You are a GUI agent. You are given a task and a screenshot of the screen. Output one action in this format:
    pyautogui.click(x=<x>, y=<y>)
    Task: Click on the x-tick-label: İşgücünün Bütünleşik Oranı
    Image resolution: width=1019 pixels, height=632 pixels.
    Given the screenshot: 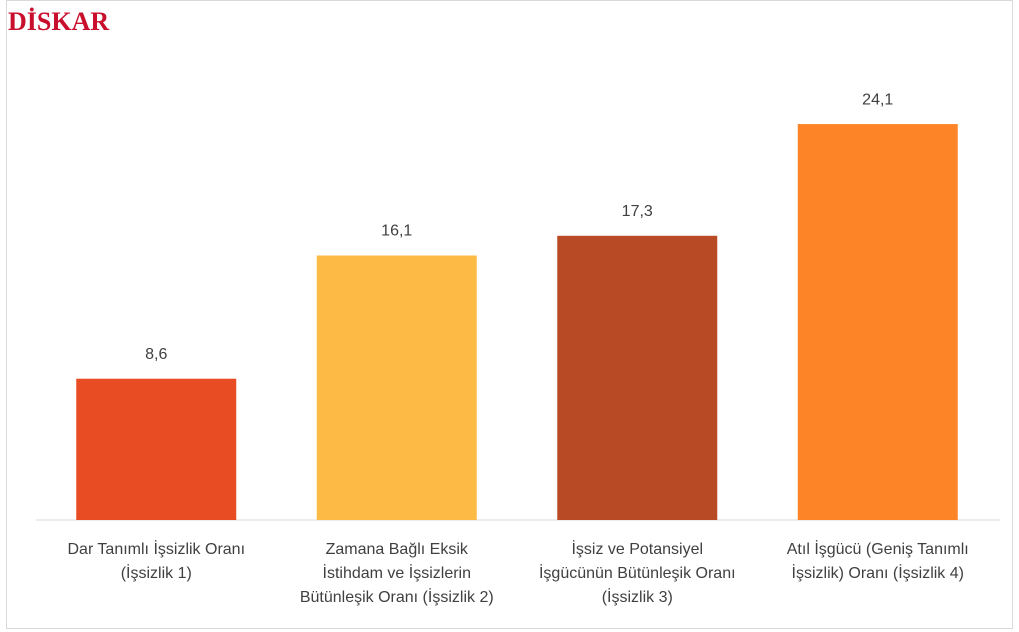 What is the action you would take?
    pyautogui.click(x=637, y=572)
    